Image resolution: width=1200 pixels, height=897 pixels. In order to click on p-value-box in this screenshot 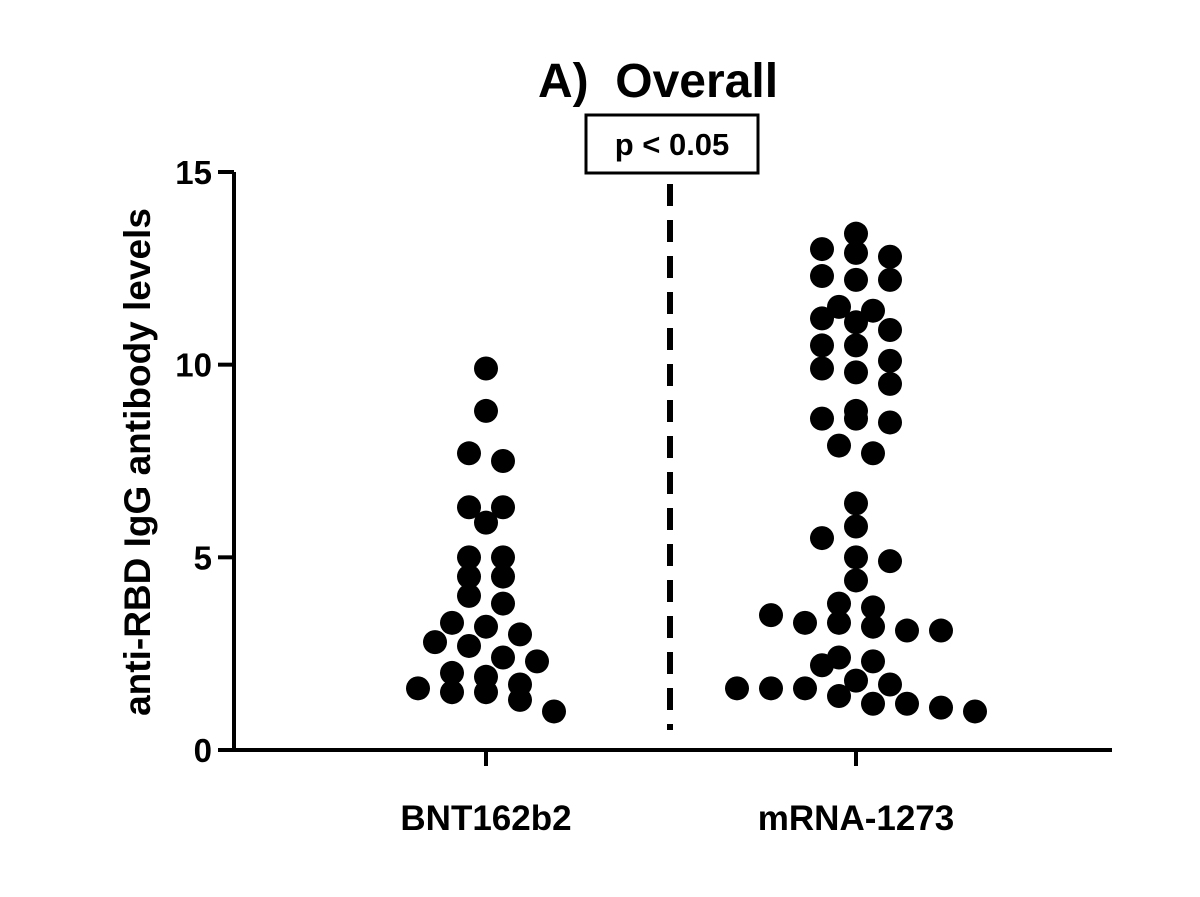, I will do `click(672, 144)`.